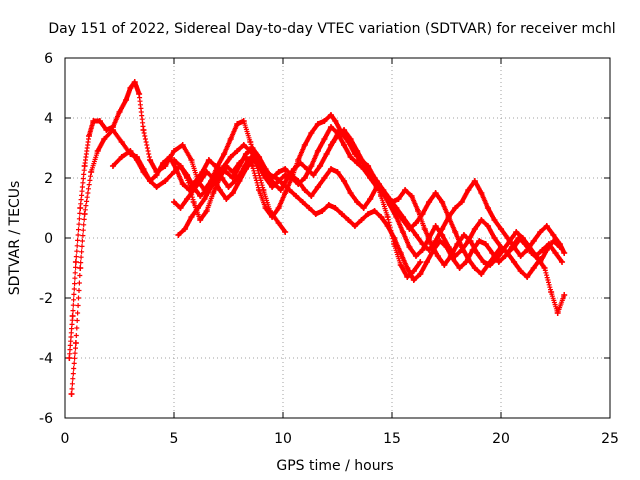  What do you see at coordinates (48, 239) in the screenshot?
I see `y-tick-label: 0` at bounding box center [48, 239].